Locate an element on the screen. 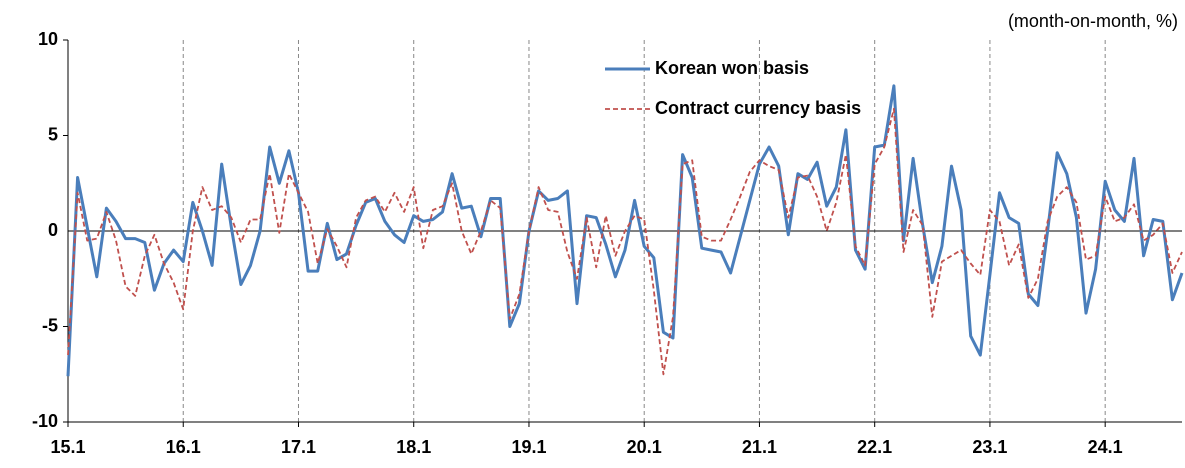 The image size is (1185, 468). unit-label: (month-on-month, %) is located at coordinates (1093, 21).